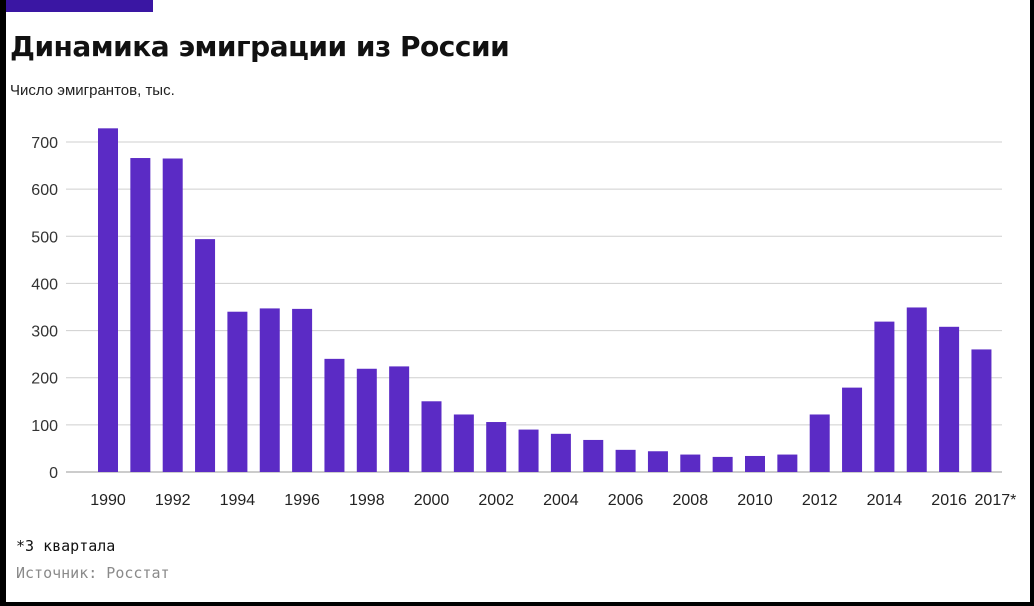 This screenshot has width=1034, height=606. What do you see at coordinates (722, 464) in the screenshot?
I see `bar-2009` at bounding box center [722, 464].